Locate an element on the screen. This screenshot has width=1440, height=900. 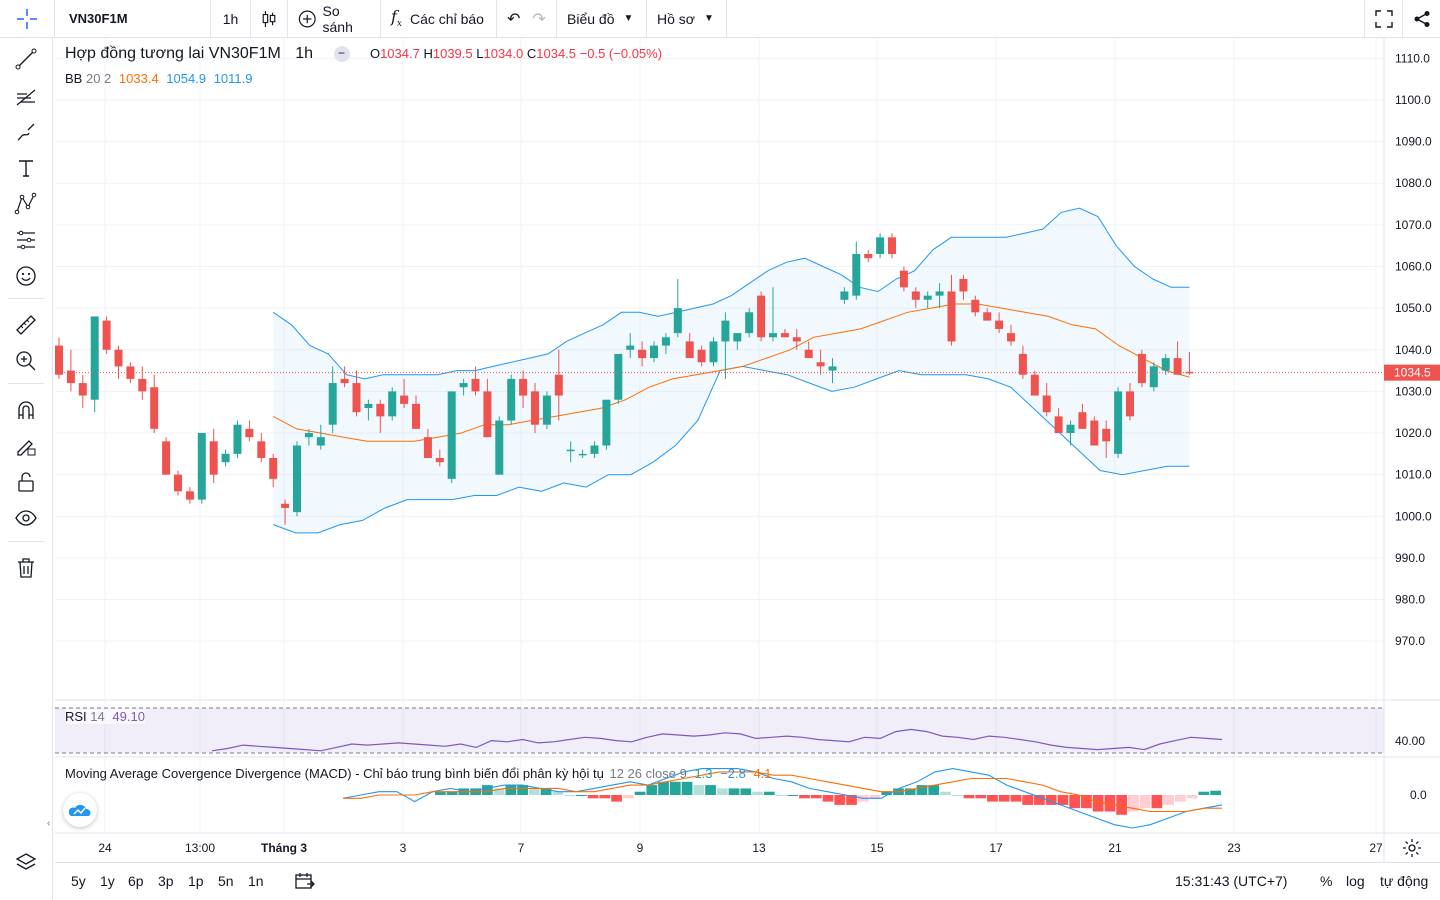
log-toggle: log is located at coordinates (1355, 881).